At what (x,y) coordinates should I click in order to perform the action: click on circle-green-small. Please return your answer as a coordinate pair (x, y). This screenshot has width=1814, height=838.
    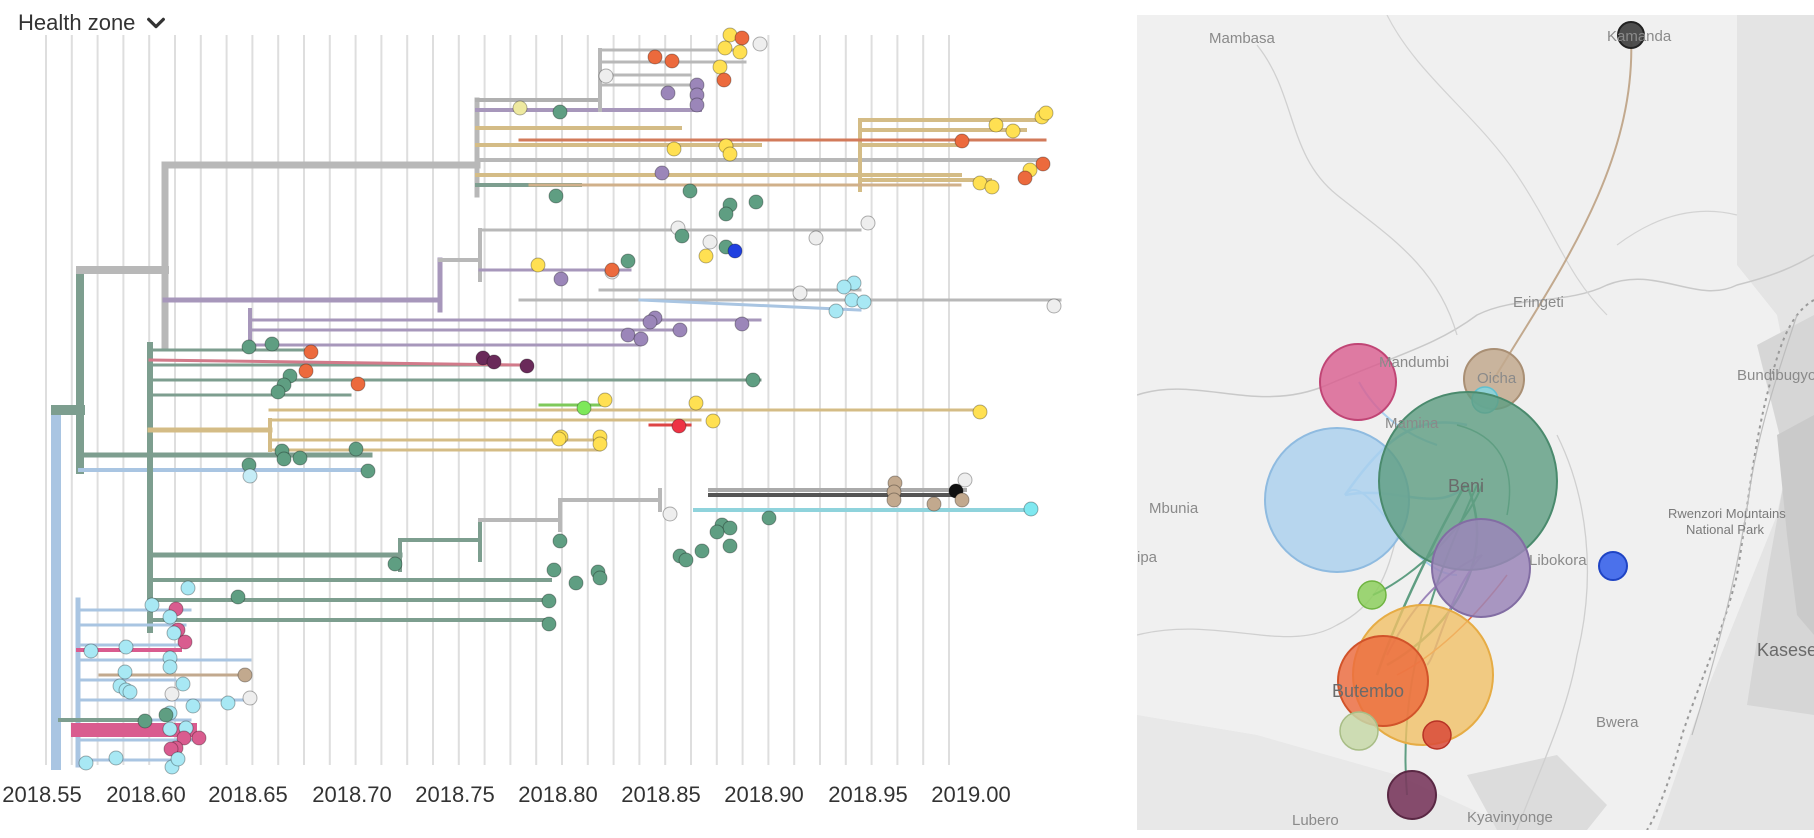
    Looking at the image, I should click on (1372, 595).